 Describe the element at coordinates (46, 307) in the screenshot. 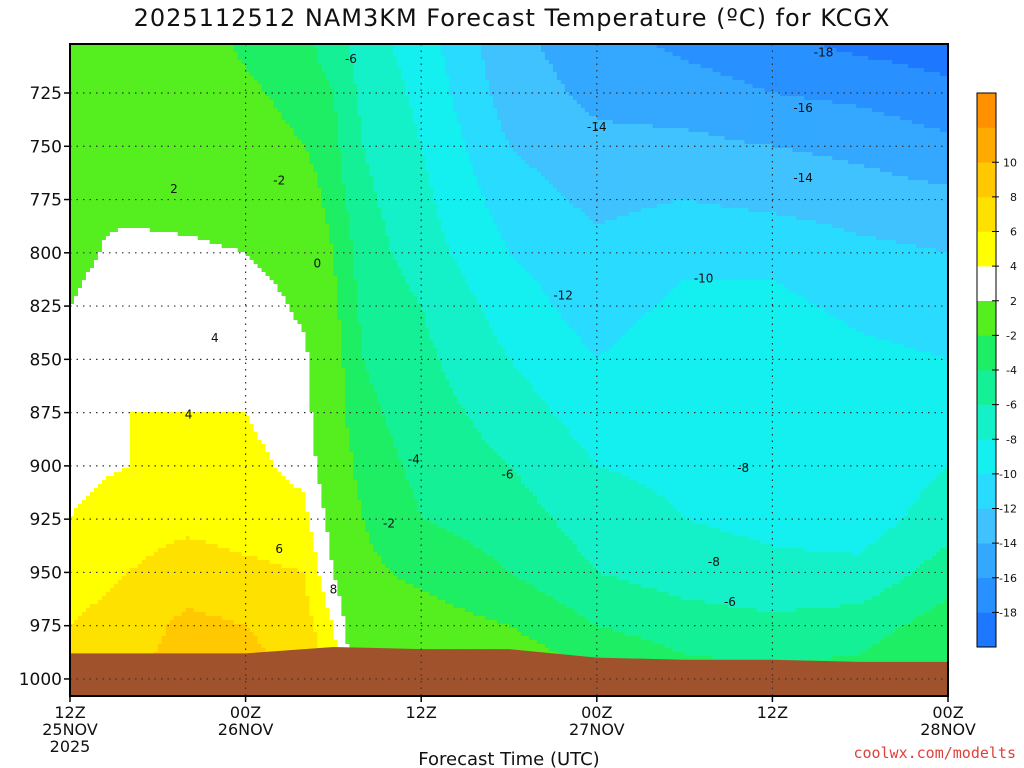

I see `y-tick-label: 825` at that location.